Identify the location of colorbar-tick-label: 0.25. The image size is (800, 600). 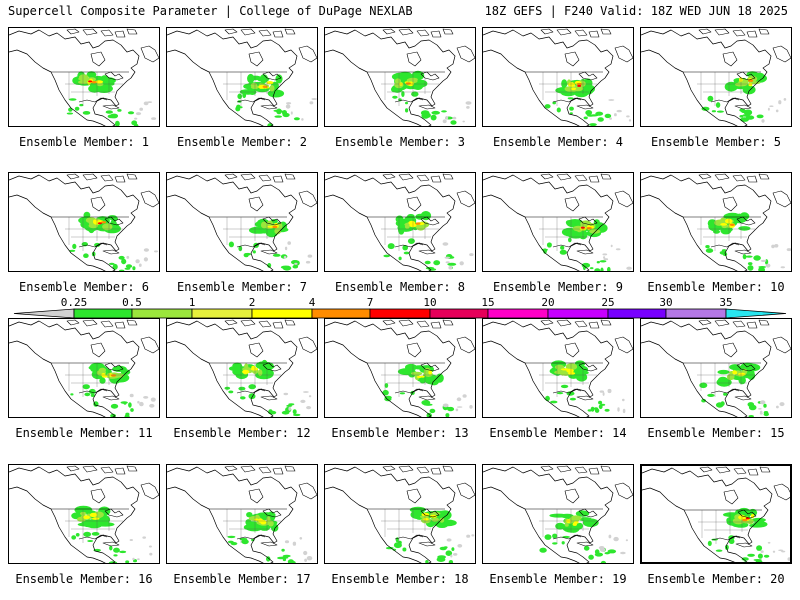
(74, 302).